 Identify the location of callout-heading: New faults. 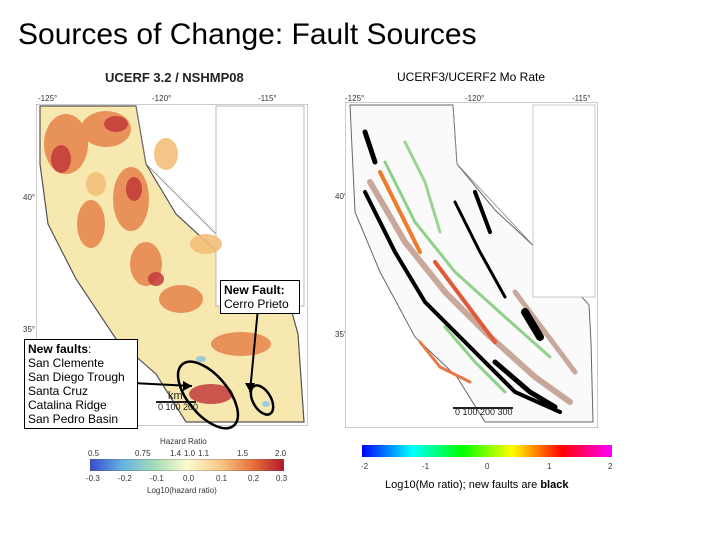
(58, 349).